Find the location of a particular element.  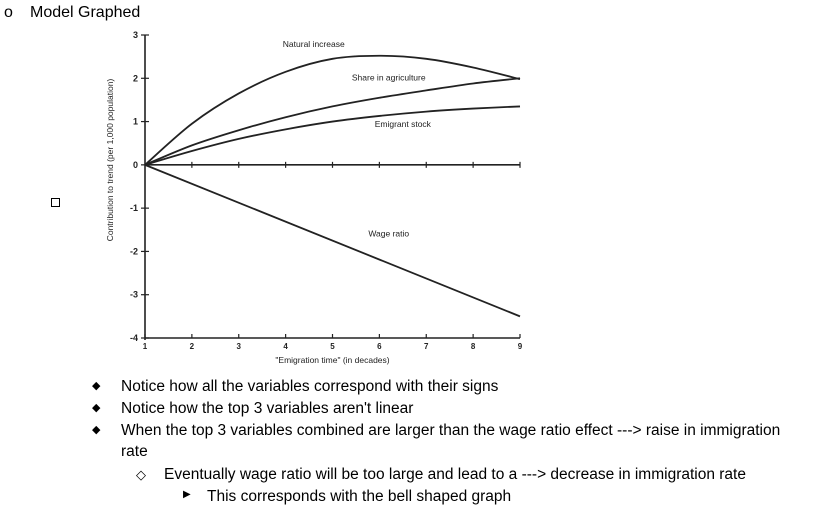

x-tick-label: 2 is located at coordinates (192, 346).